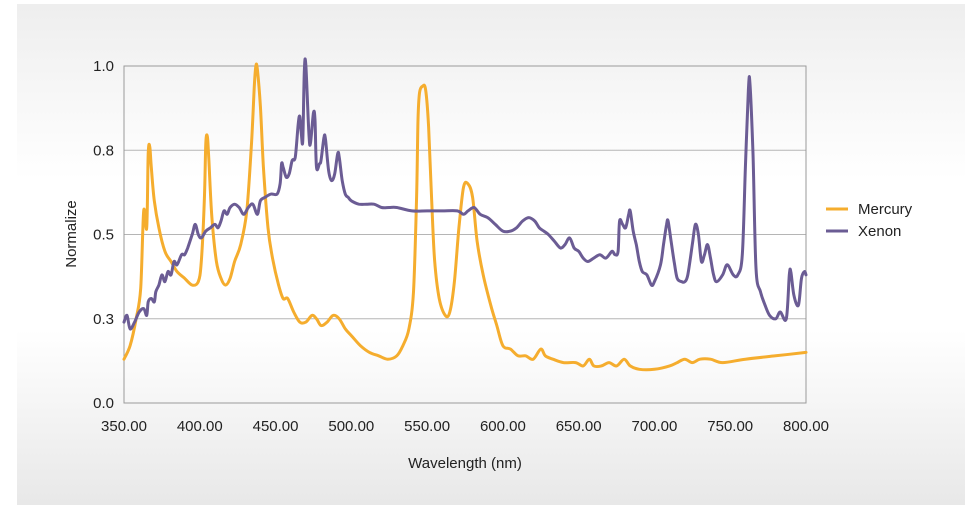 The height and width of the screenshot is (505, 965). I want to click on x-tick-label: 400.00, so click(200, 426).